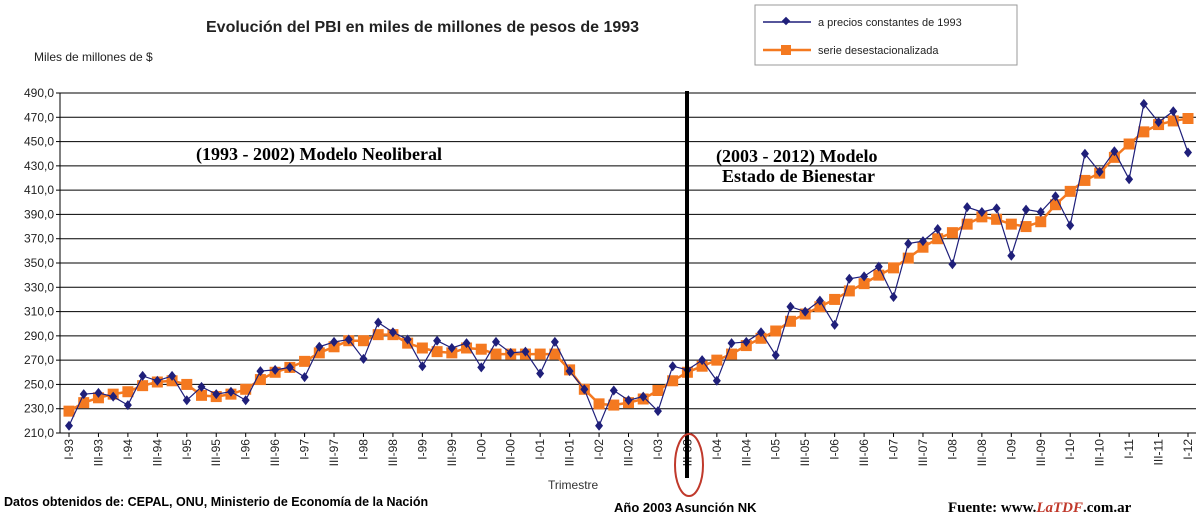  Describe the element at coordinates (890, 23) in the screenshot. I see `legend-label-1: a precios constantes de 1993` at that location.